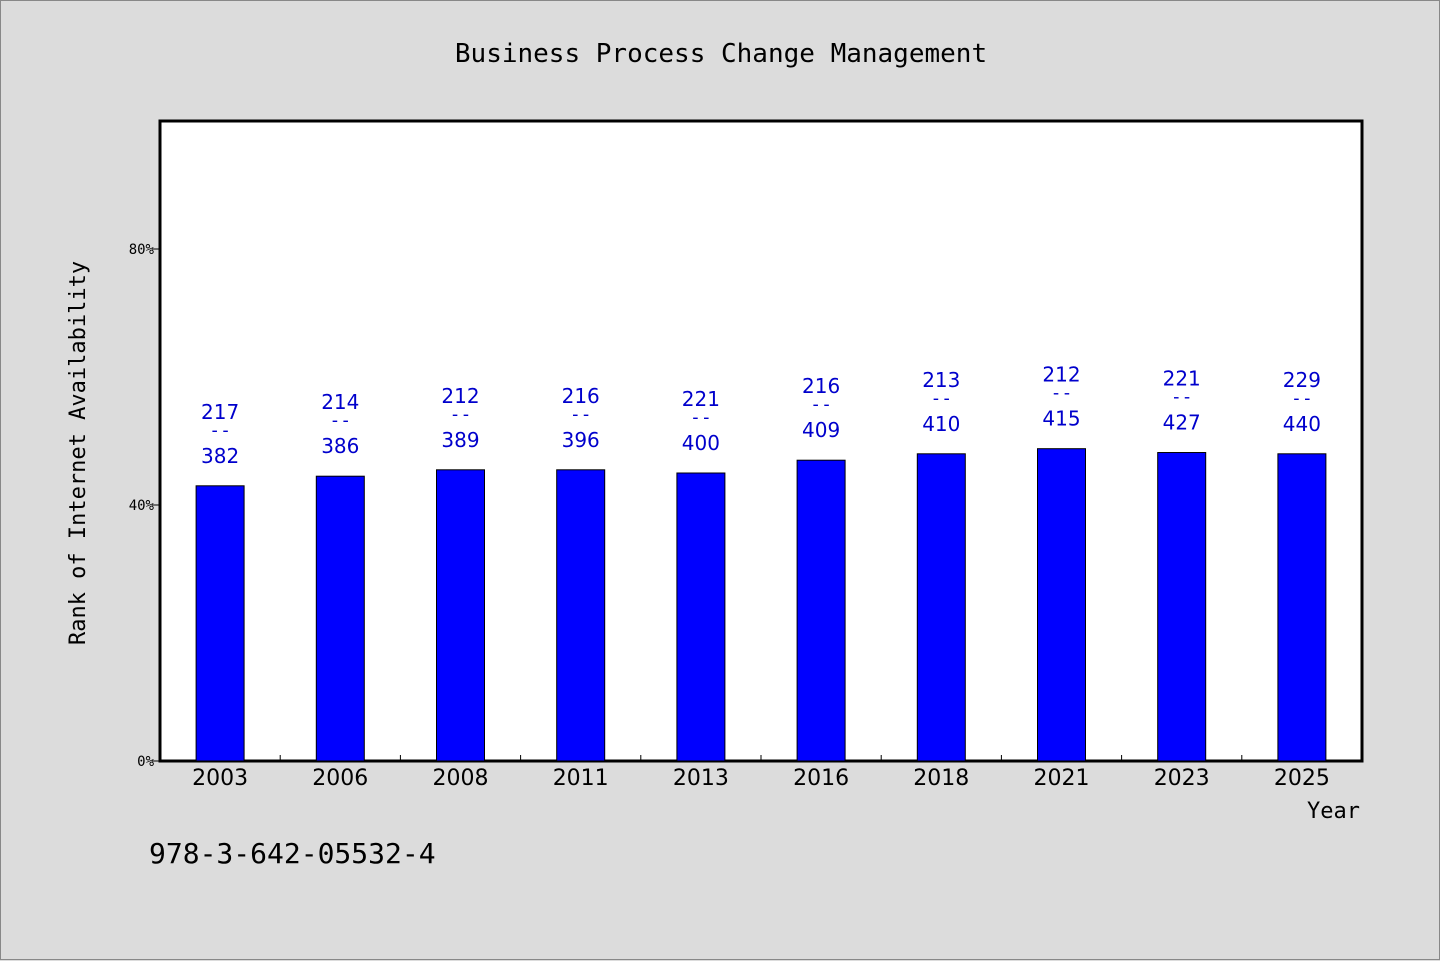  What do you see at coordinates (821, 778) in the screenshot?
I see `x-tick-label: 2016` at bounding box center [821, 778].